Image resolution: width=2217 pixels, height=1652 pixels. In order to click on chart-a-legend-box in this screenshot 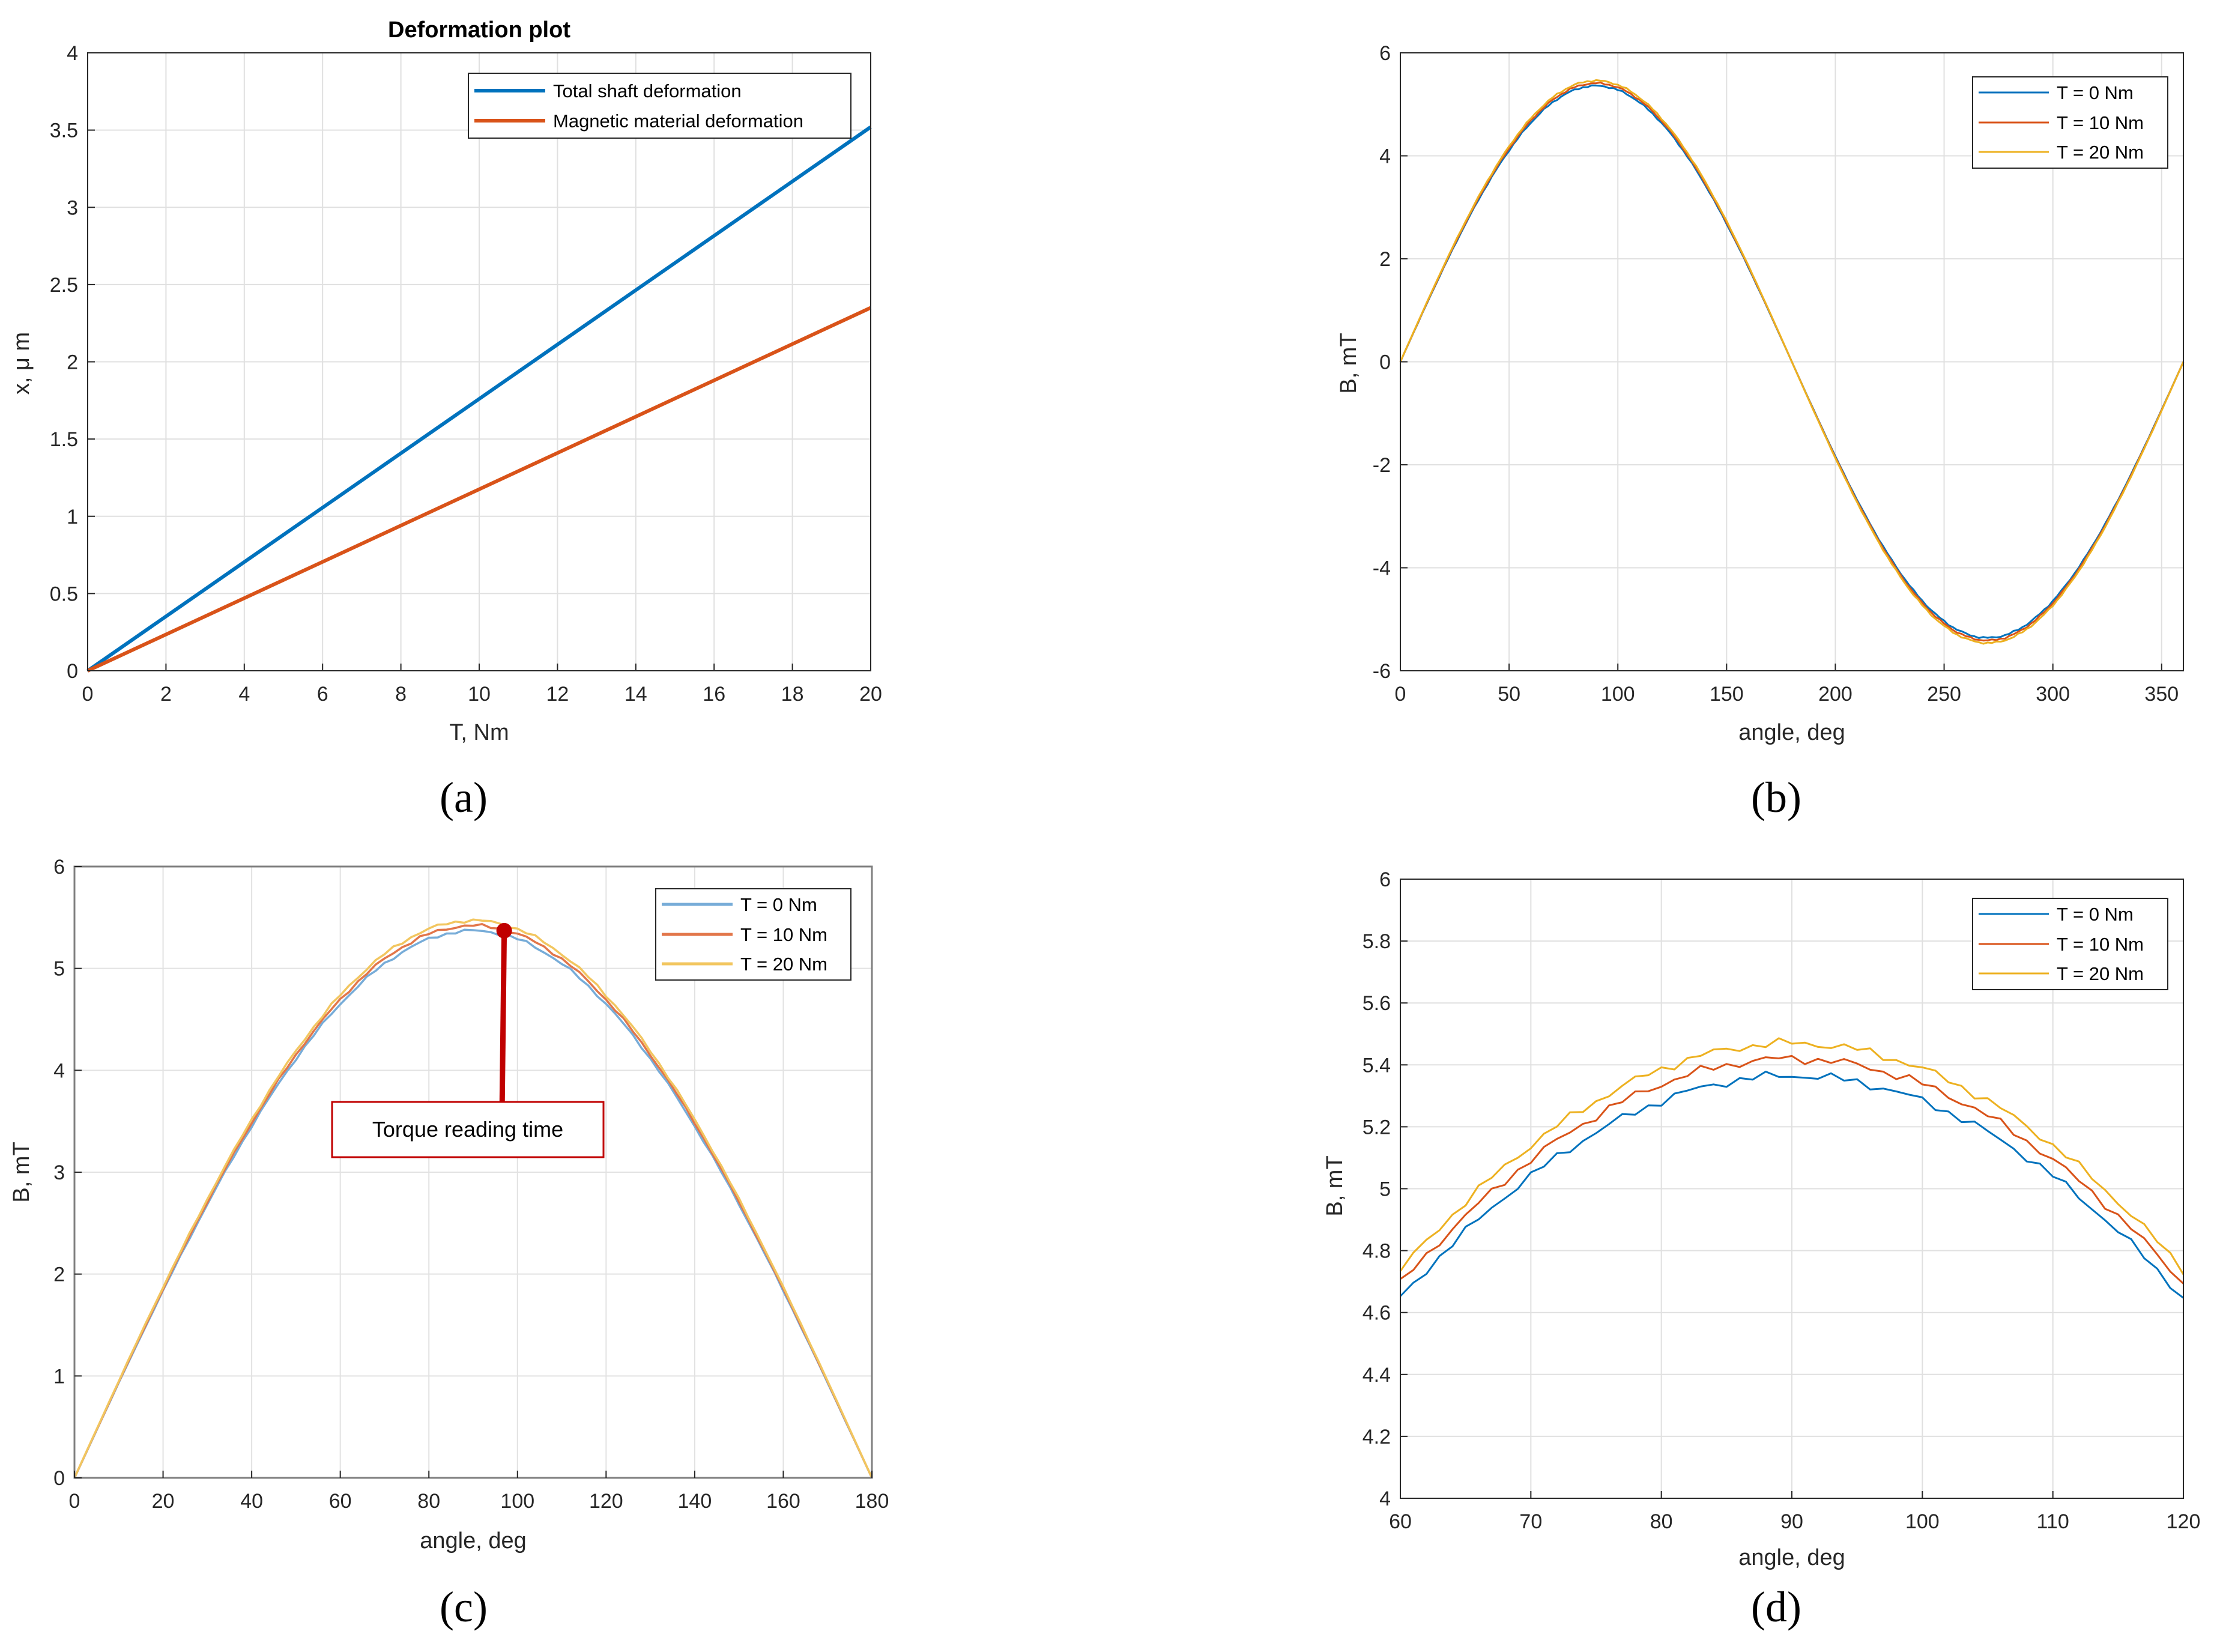, I will do `click(660, 106)`.